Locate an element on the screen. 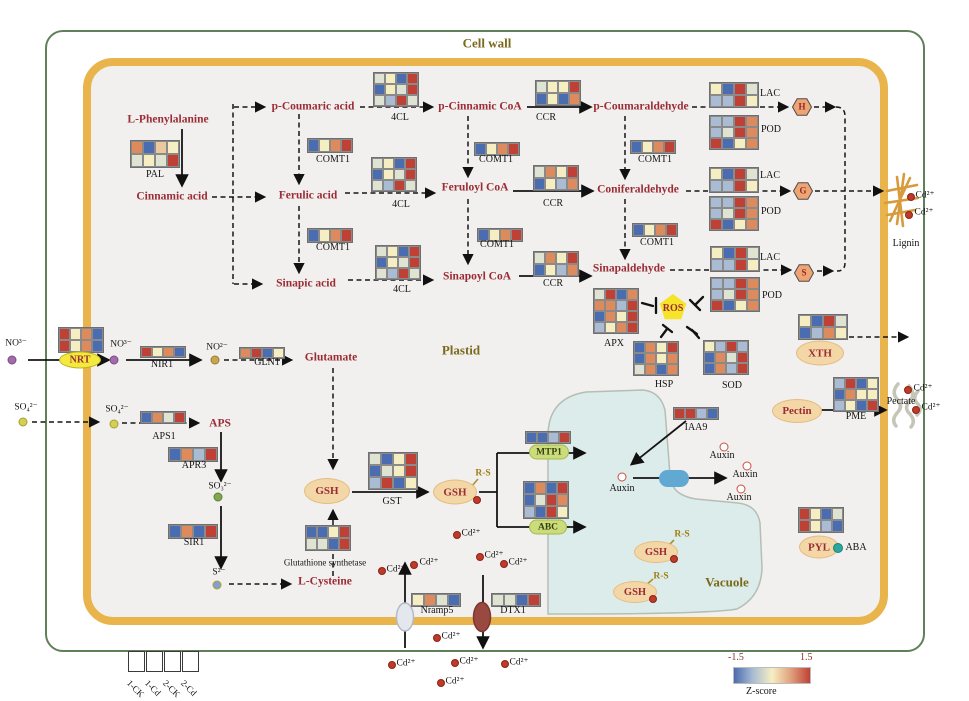 Image resolution: width=969 pixels, height=701 pixels. coniferaldehyde: Coniferaldehyde is located at coordinates (638, 189).